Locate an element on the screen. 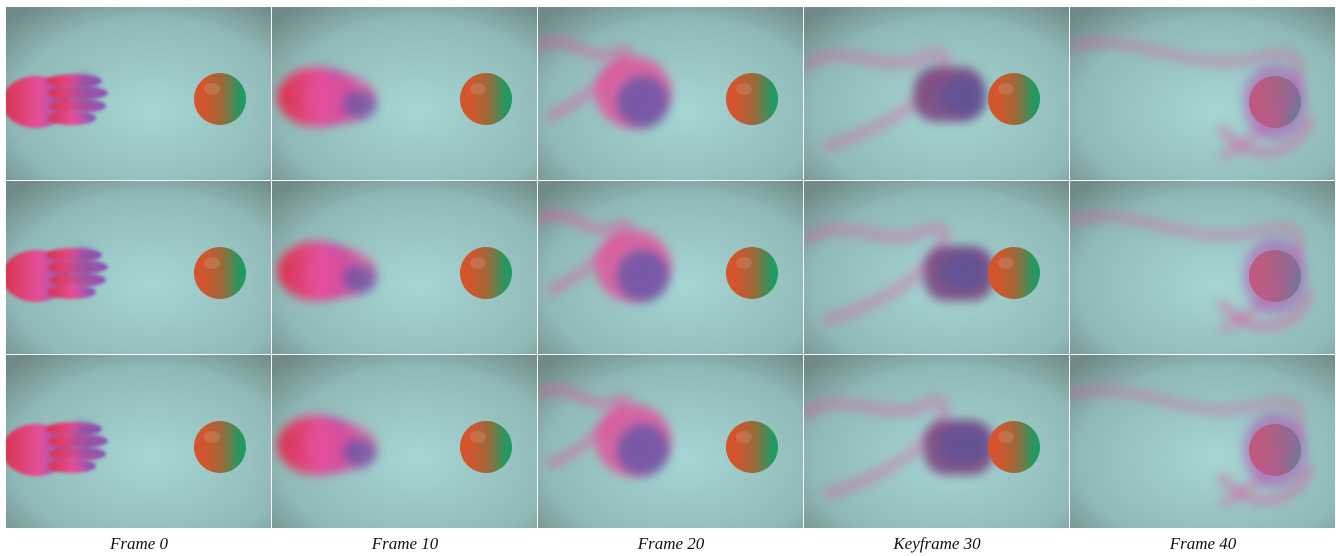 Image resolution: width=1336 pixels, height=556 pixels. caption-frame-20: Frame 20 is located at coordinates (671, 543).